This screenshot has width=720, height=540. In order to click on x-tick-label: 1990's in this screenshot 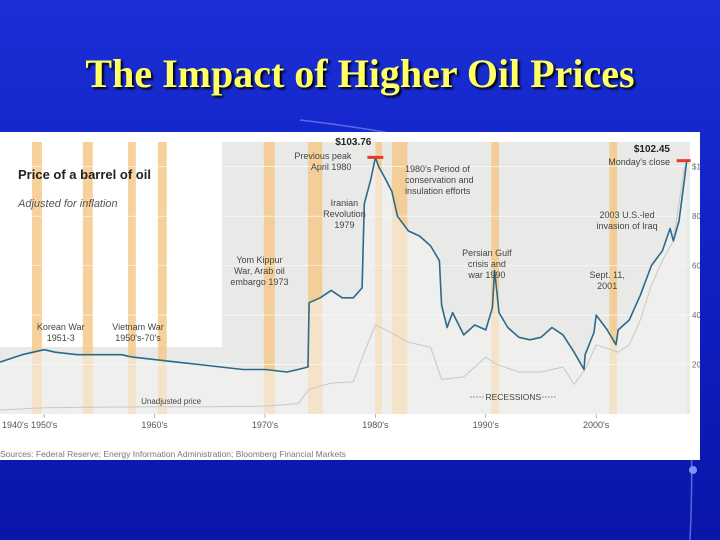, I will do `click(486, 425)`.